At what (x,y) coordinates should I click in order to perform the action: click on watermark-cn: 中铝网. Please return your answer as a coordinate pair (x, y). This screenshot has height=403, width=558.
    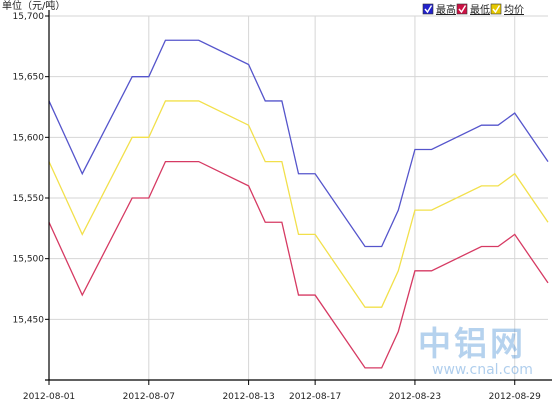
    Looking at the image, I should click on (472, 343).